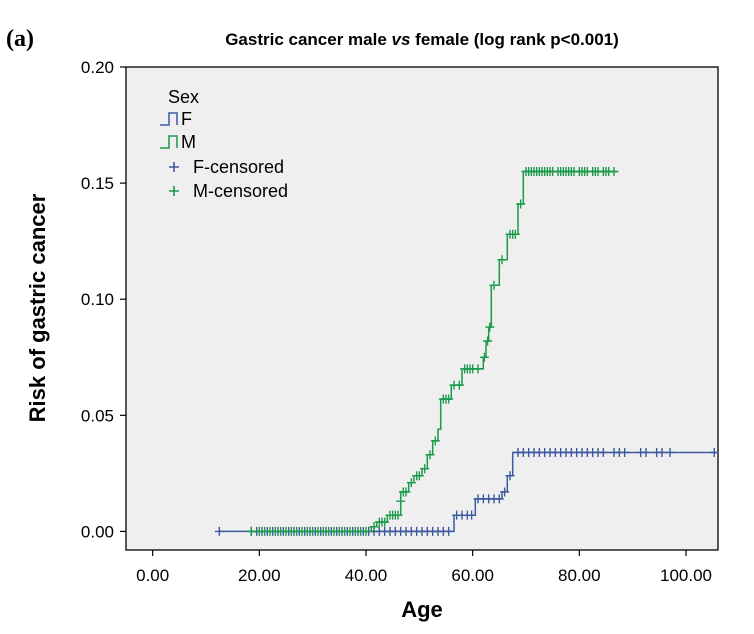 The width and height of the screenshot is (754, 634). What do you see at coordinates (468, 492) in the screenshot?
I see `series-f-line` at bounding box center [468, 492].